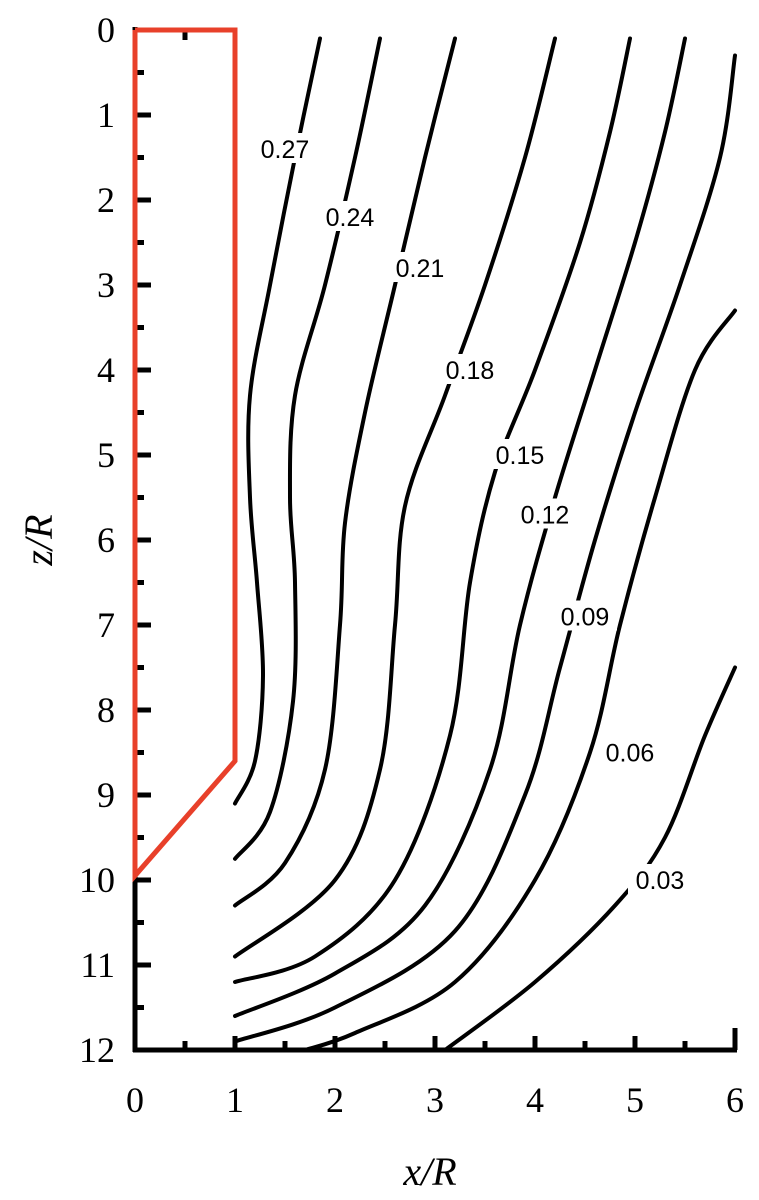  Describe the element at coordinates (106, 30) in the screenshot. I see `y-tick-label: 0` at that location.